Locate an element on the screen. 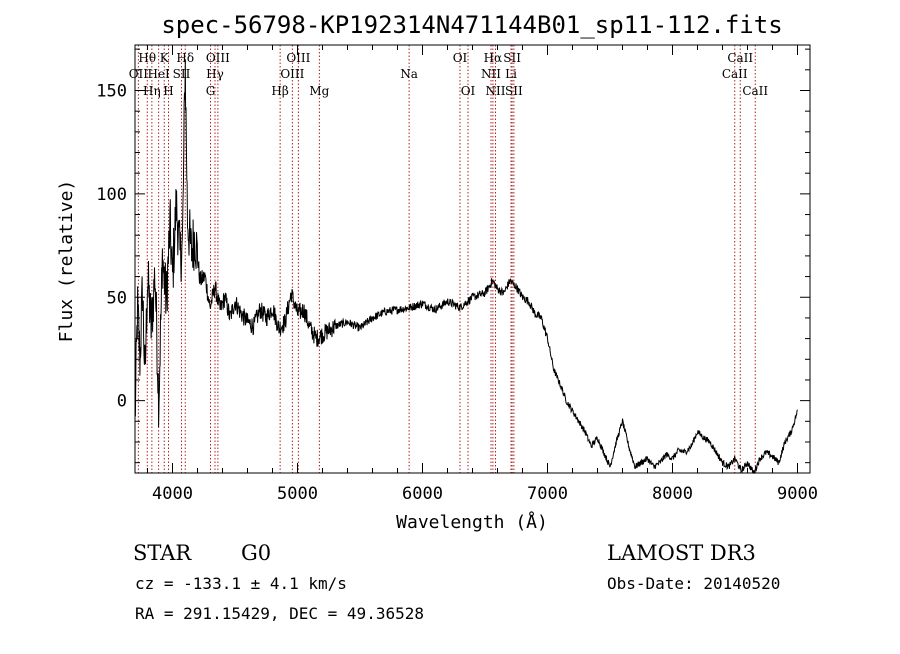  line-label-0: OII is located at coordinates (139, 74).